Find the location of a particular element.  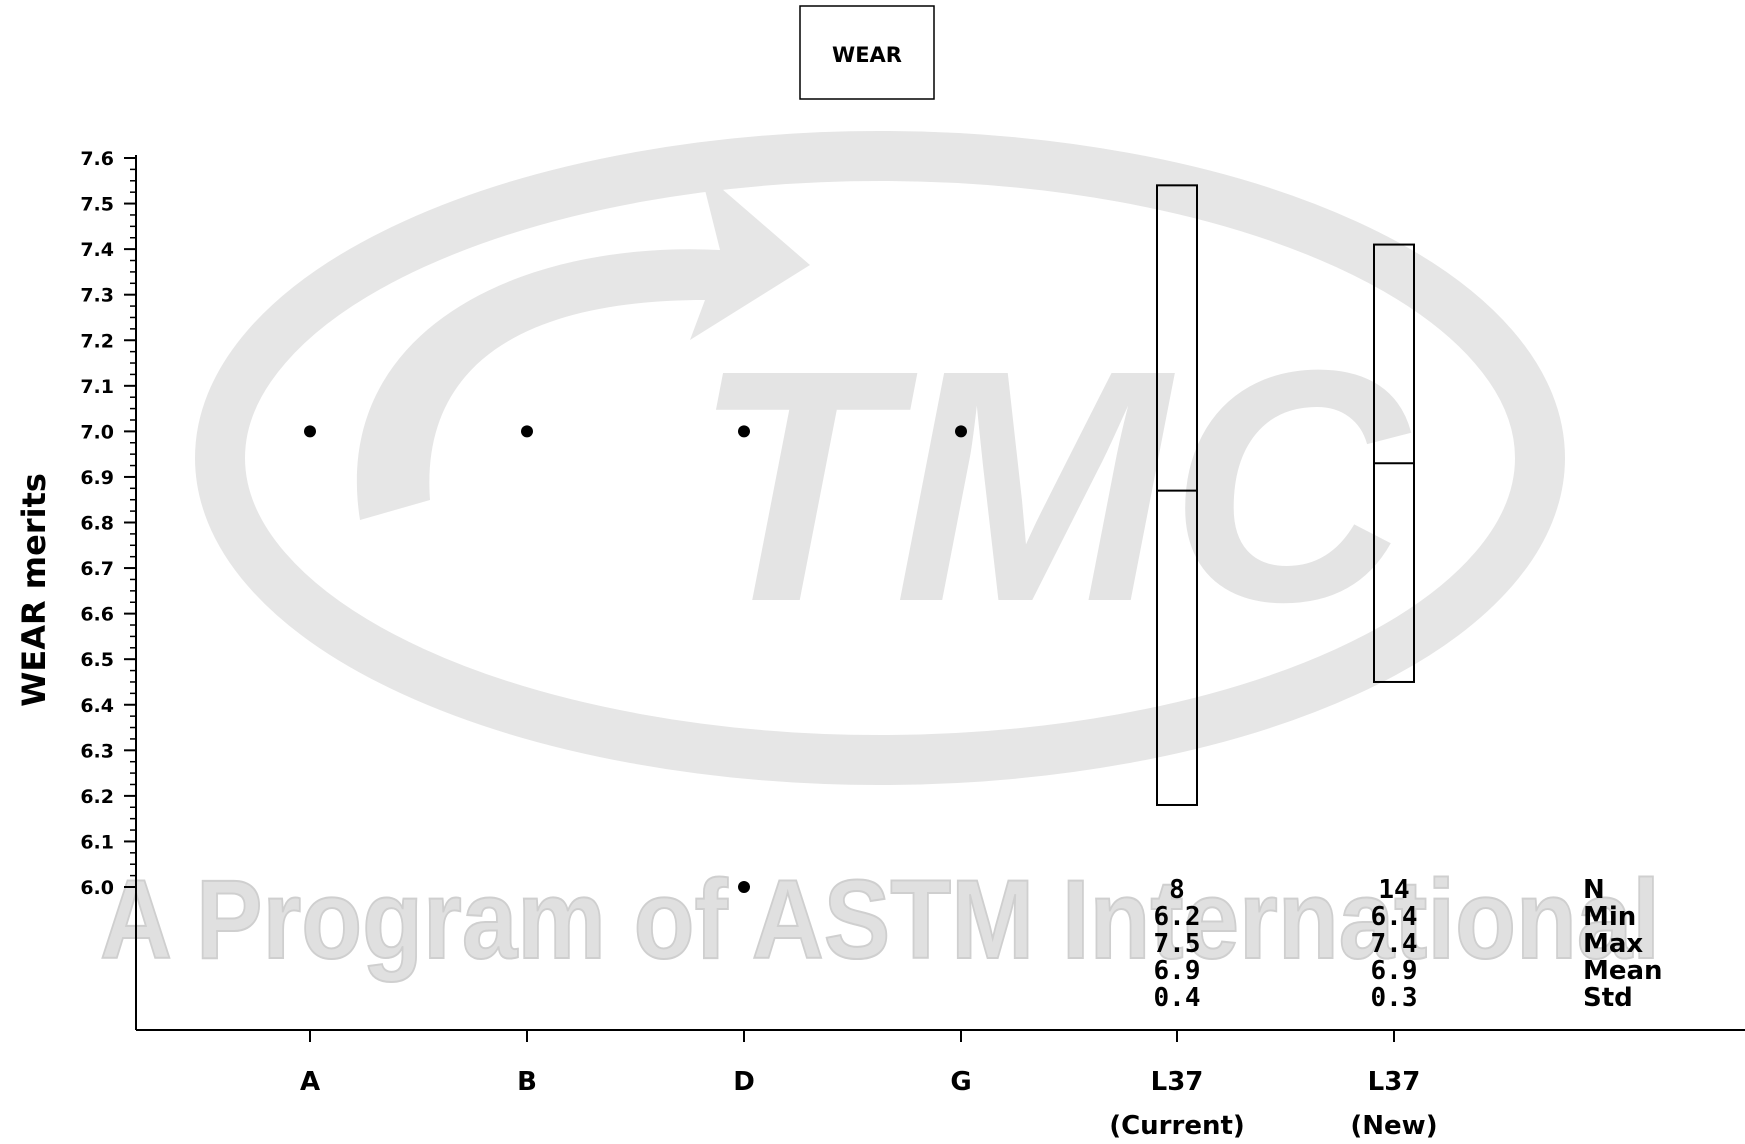

stat-label: Min is located at coordinates (1609, 917).